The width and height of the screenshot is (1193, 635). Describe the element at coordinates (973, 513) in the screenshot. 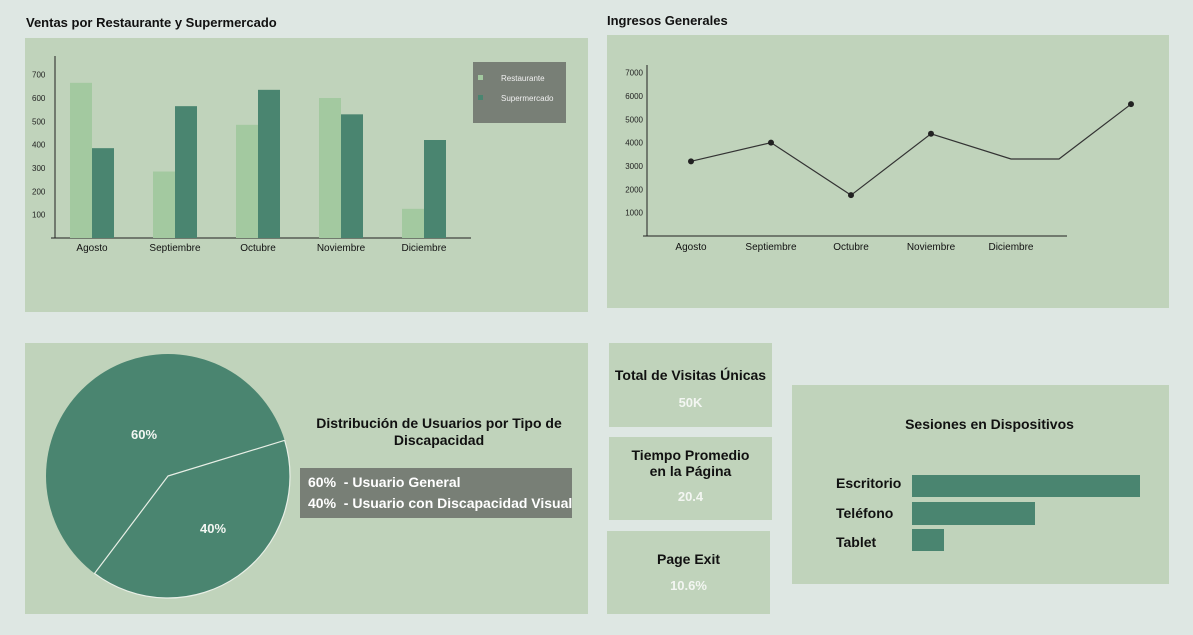

I see `session-bar-telefono` at that location.